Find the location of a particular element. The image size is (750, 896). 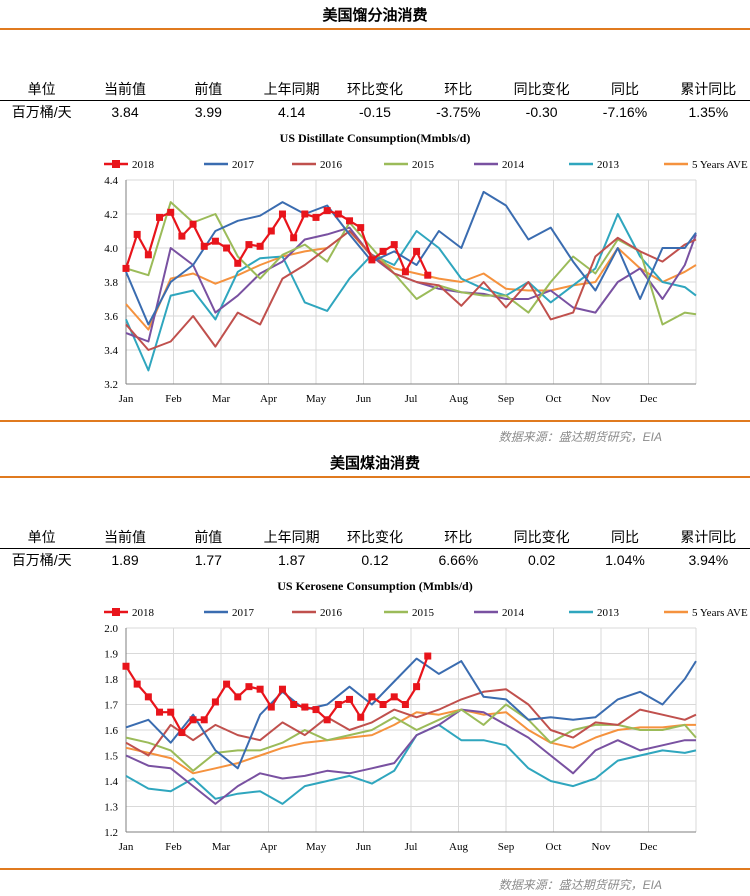

y-tick-label: 1.8 is located at coordinates (111, 680).